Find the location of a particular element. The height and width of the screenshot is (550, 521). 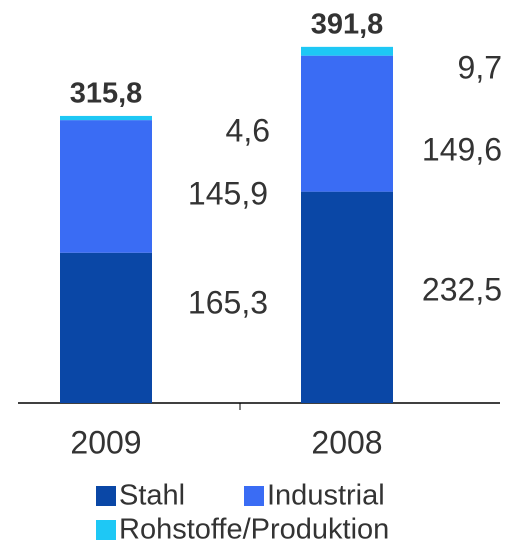

x-tick-label: 2009 is located at coordinates (105, 442).